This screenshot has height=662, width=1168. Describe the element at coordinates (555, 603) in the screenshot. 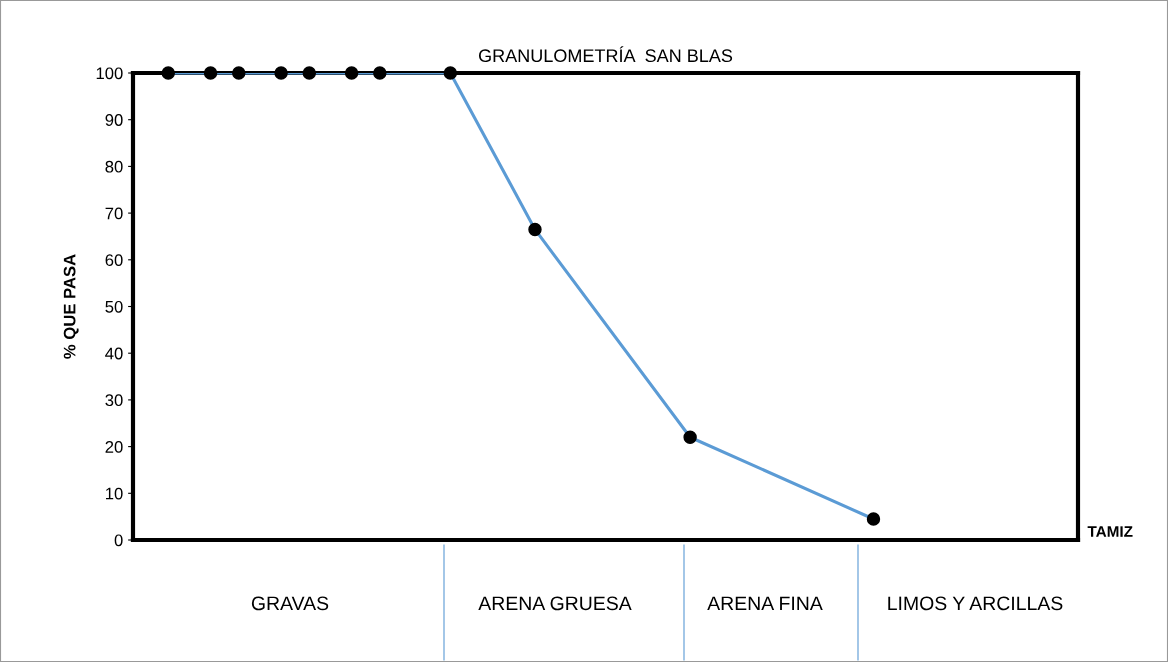

I see `text: ARENA GRUESA` at that location.